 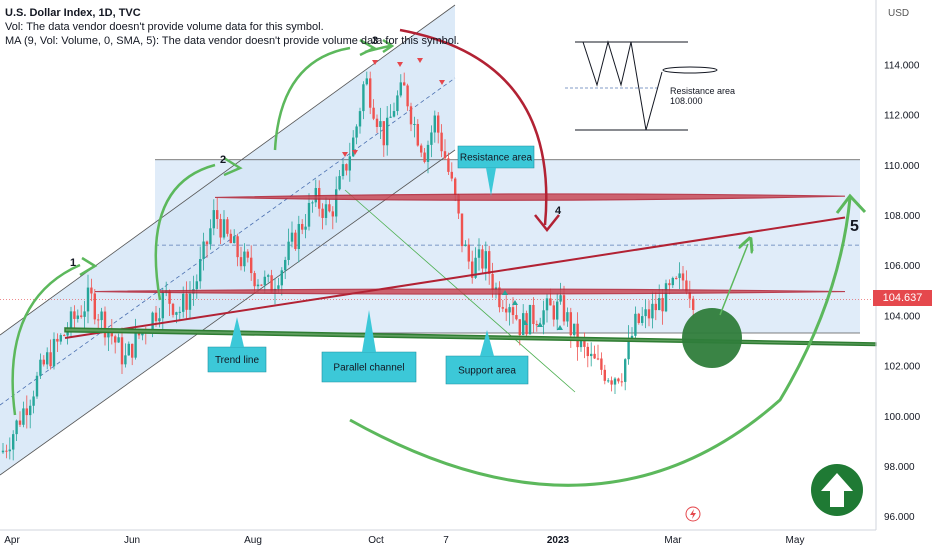 What do you see at coordinates (312, 98) in the screenshot?
I see `wave-arrow` at bounding box center [312, 98].